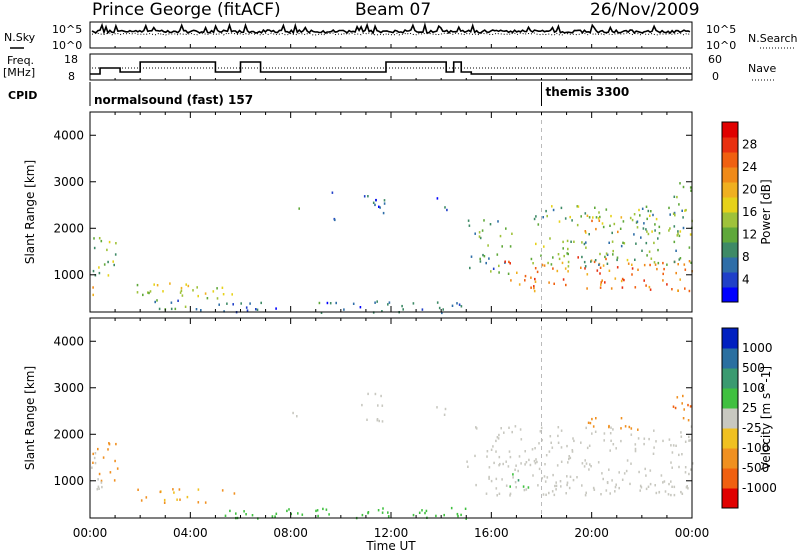  I want to click on freq-unit-label: [MHz], so click(19, 72).